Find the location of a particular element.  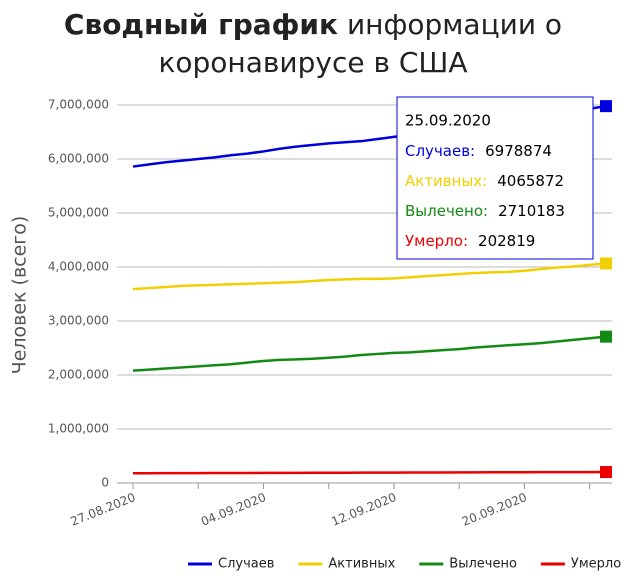

tooltip-label: Вылечено: is located at coordinates (446, 211).